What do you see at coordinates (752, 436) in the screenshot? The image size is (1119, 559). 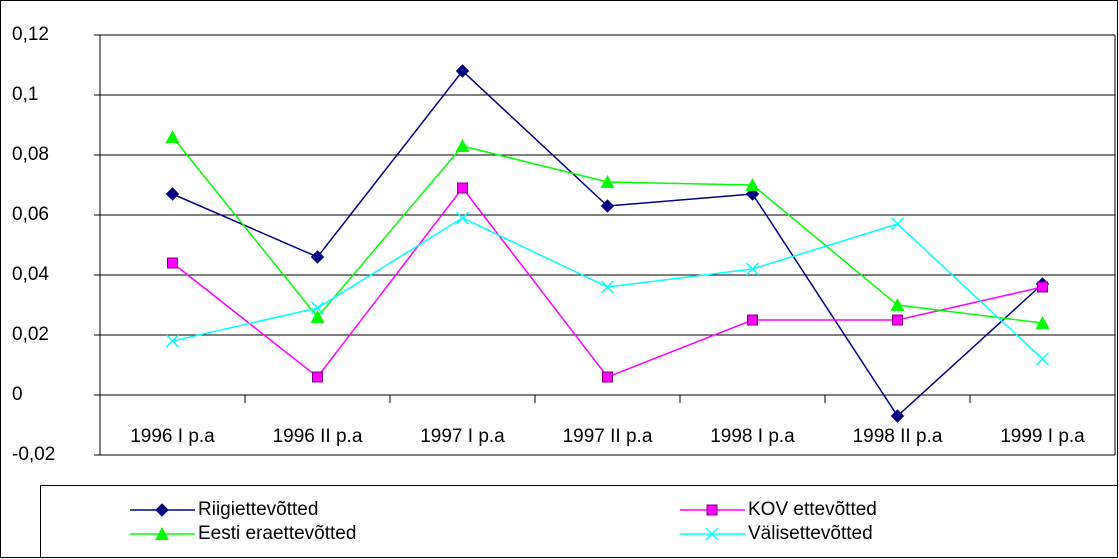 I see `x-tick-label: 1998 I p.a` at bounding box center [752, 436].